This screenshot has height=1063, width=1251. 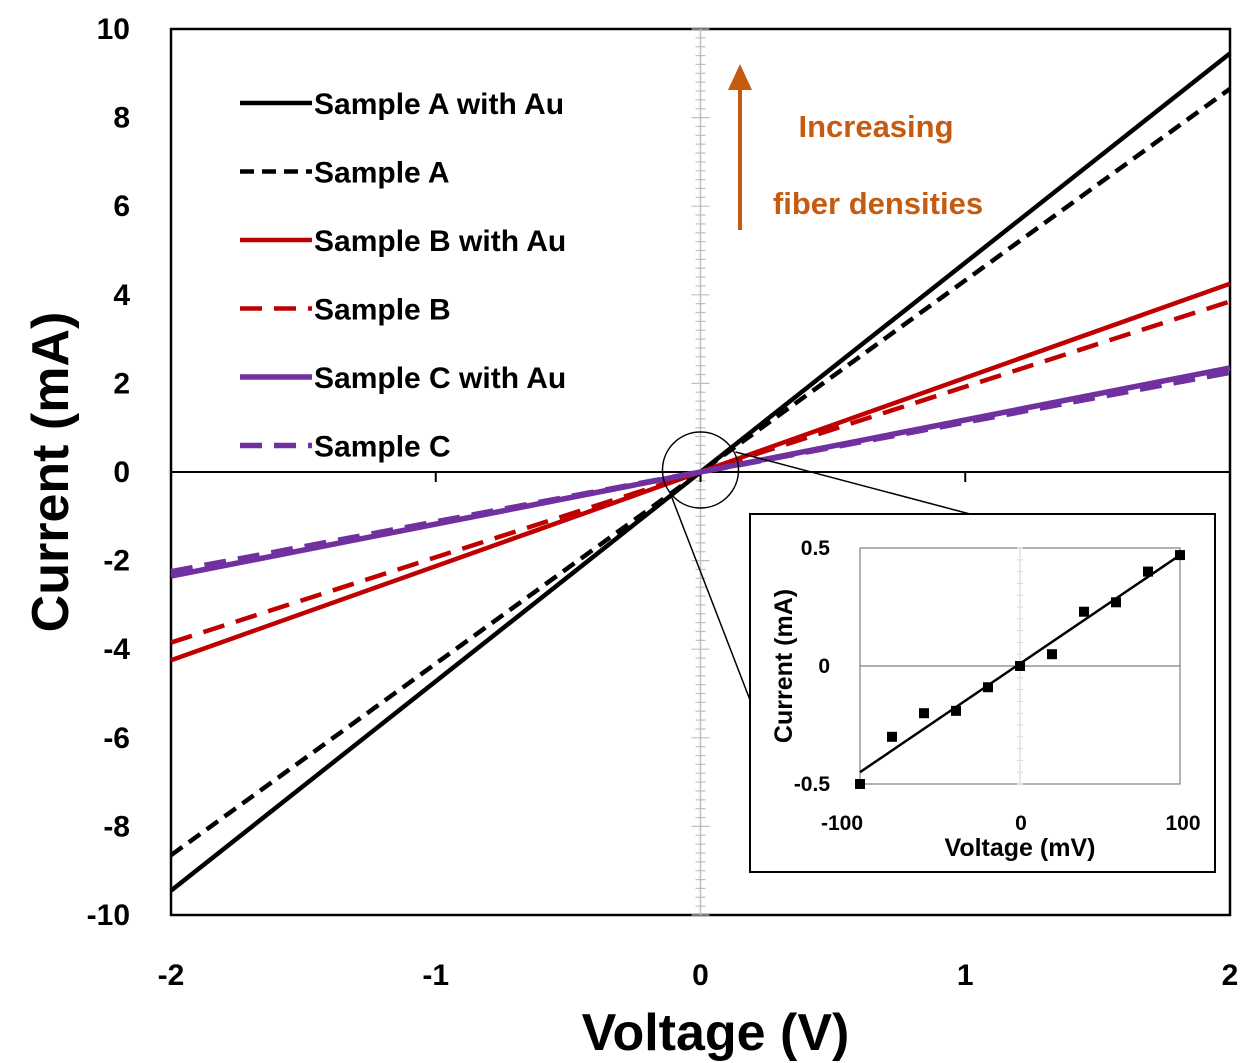 What do you see at coordinates (440, 241) in the screenshot?
I see `legend-label: Sample B with Au` at bounding box center [440, 241].